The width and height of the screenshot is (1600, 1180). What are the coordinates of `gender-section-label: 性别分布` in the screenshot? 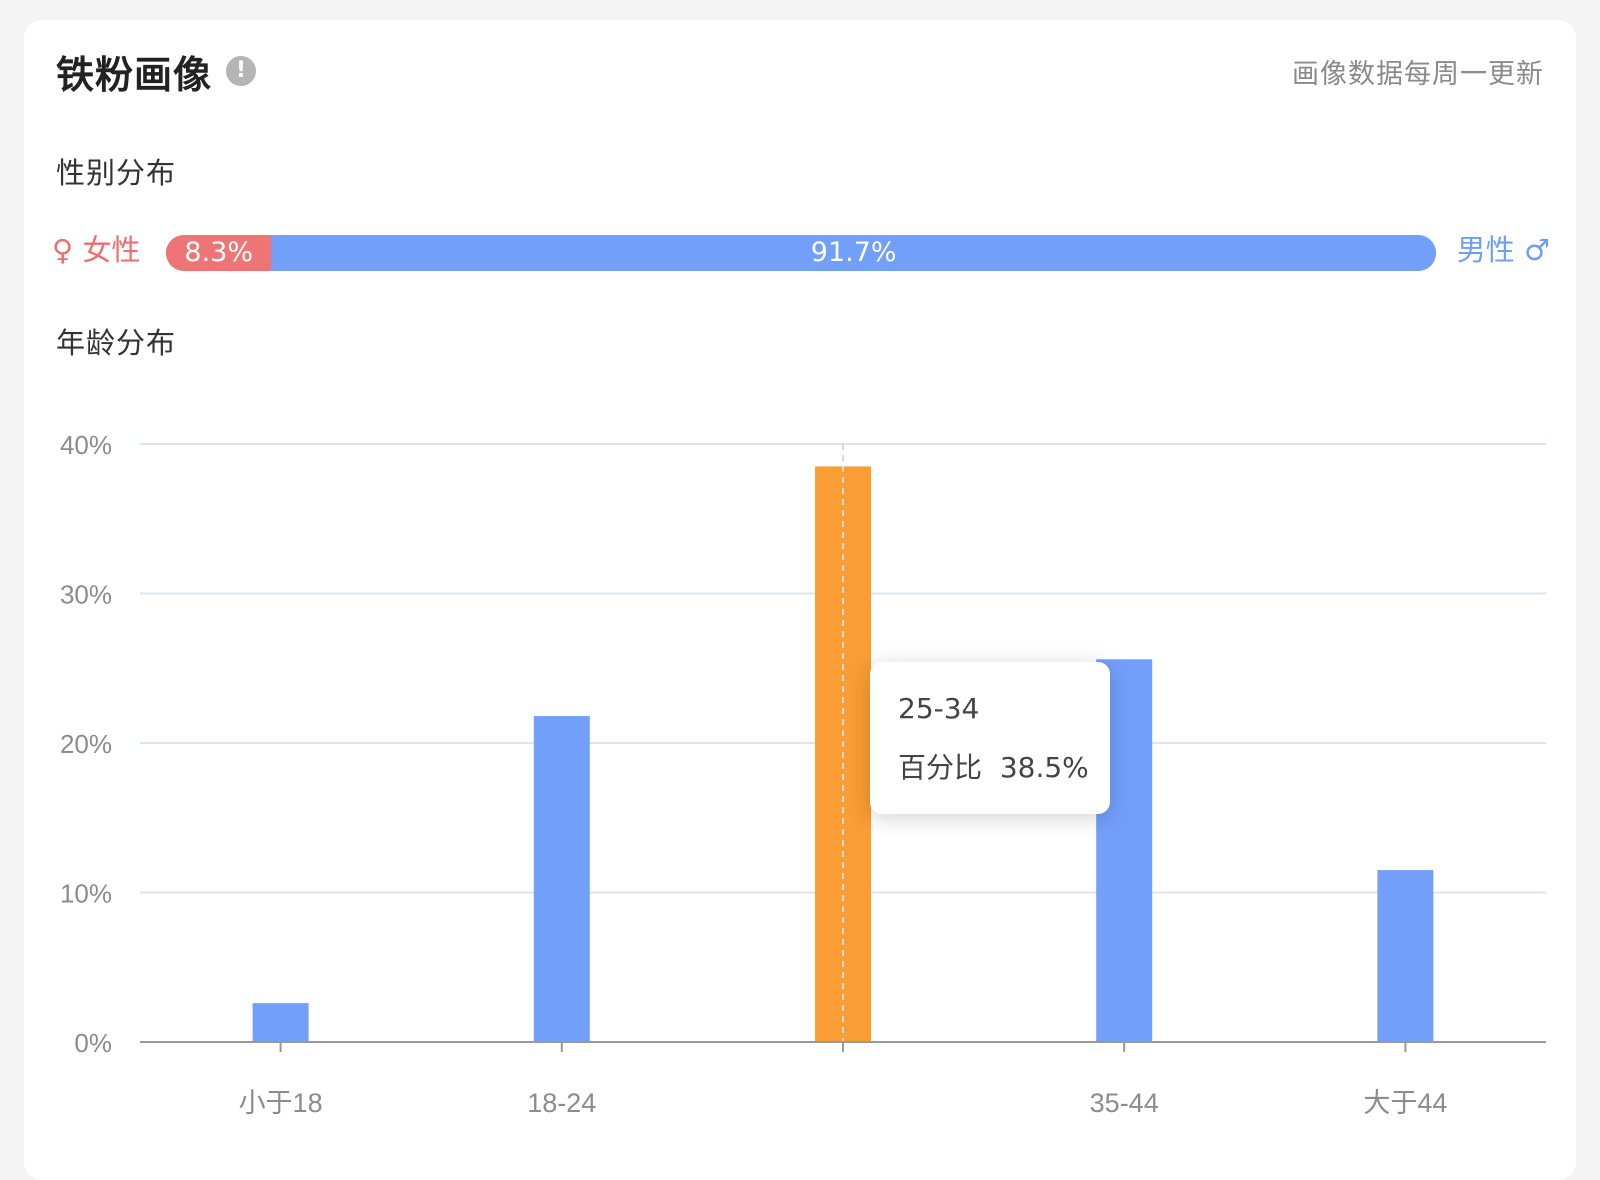 It's located at (116, 173).